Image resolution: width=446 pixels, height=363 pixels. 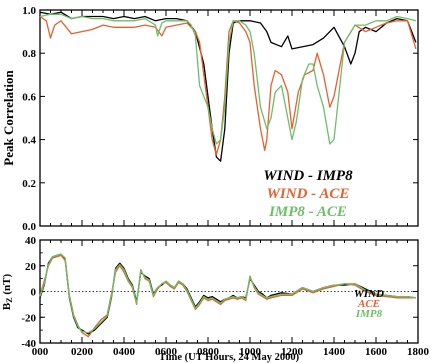 I want to click on x-tick-label: 1800, so click(x=418, y=352).